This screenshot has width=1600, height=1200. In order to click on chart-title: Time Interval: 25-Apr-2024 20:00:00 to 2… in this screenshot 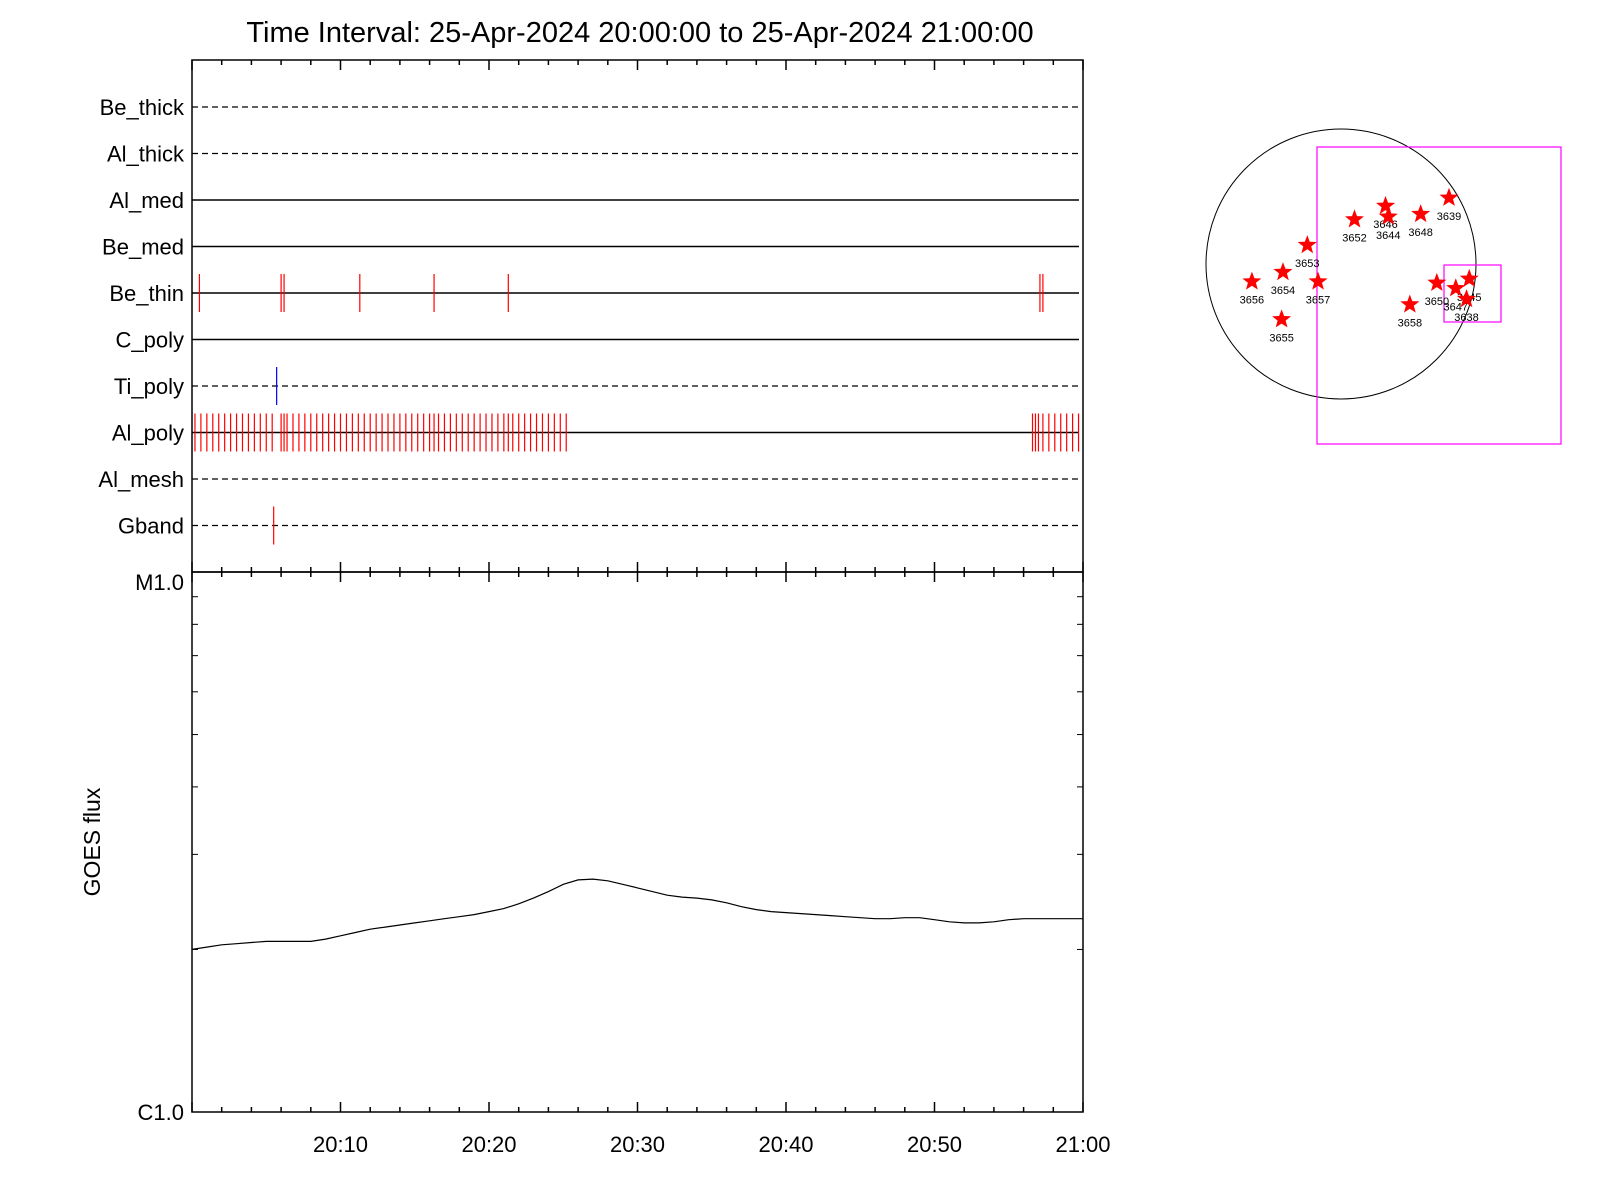, I will do `click(639, 33)`.